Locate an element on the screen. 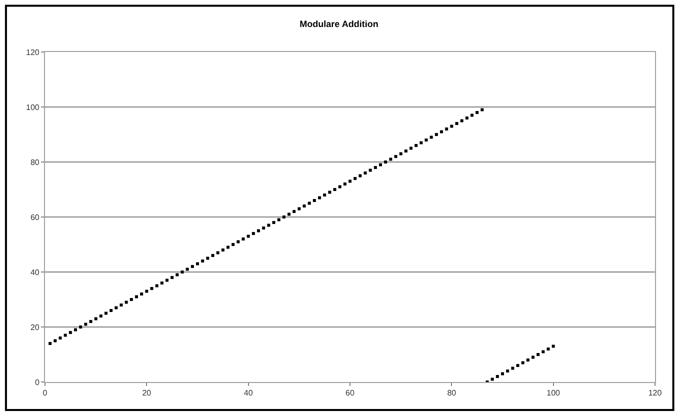  y-tick-label: 80 is located at coordinates (35, 162).